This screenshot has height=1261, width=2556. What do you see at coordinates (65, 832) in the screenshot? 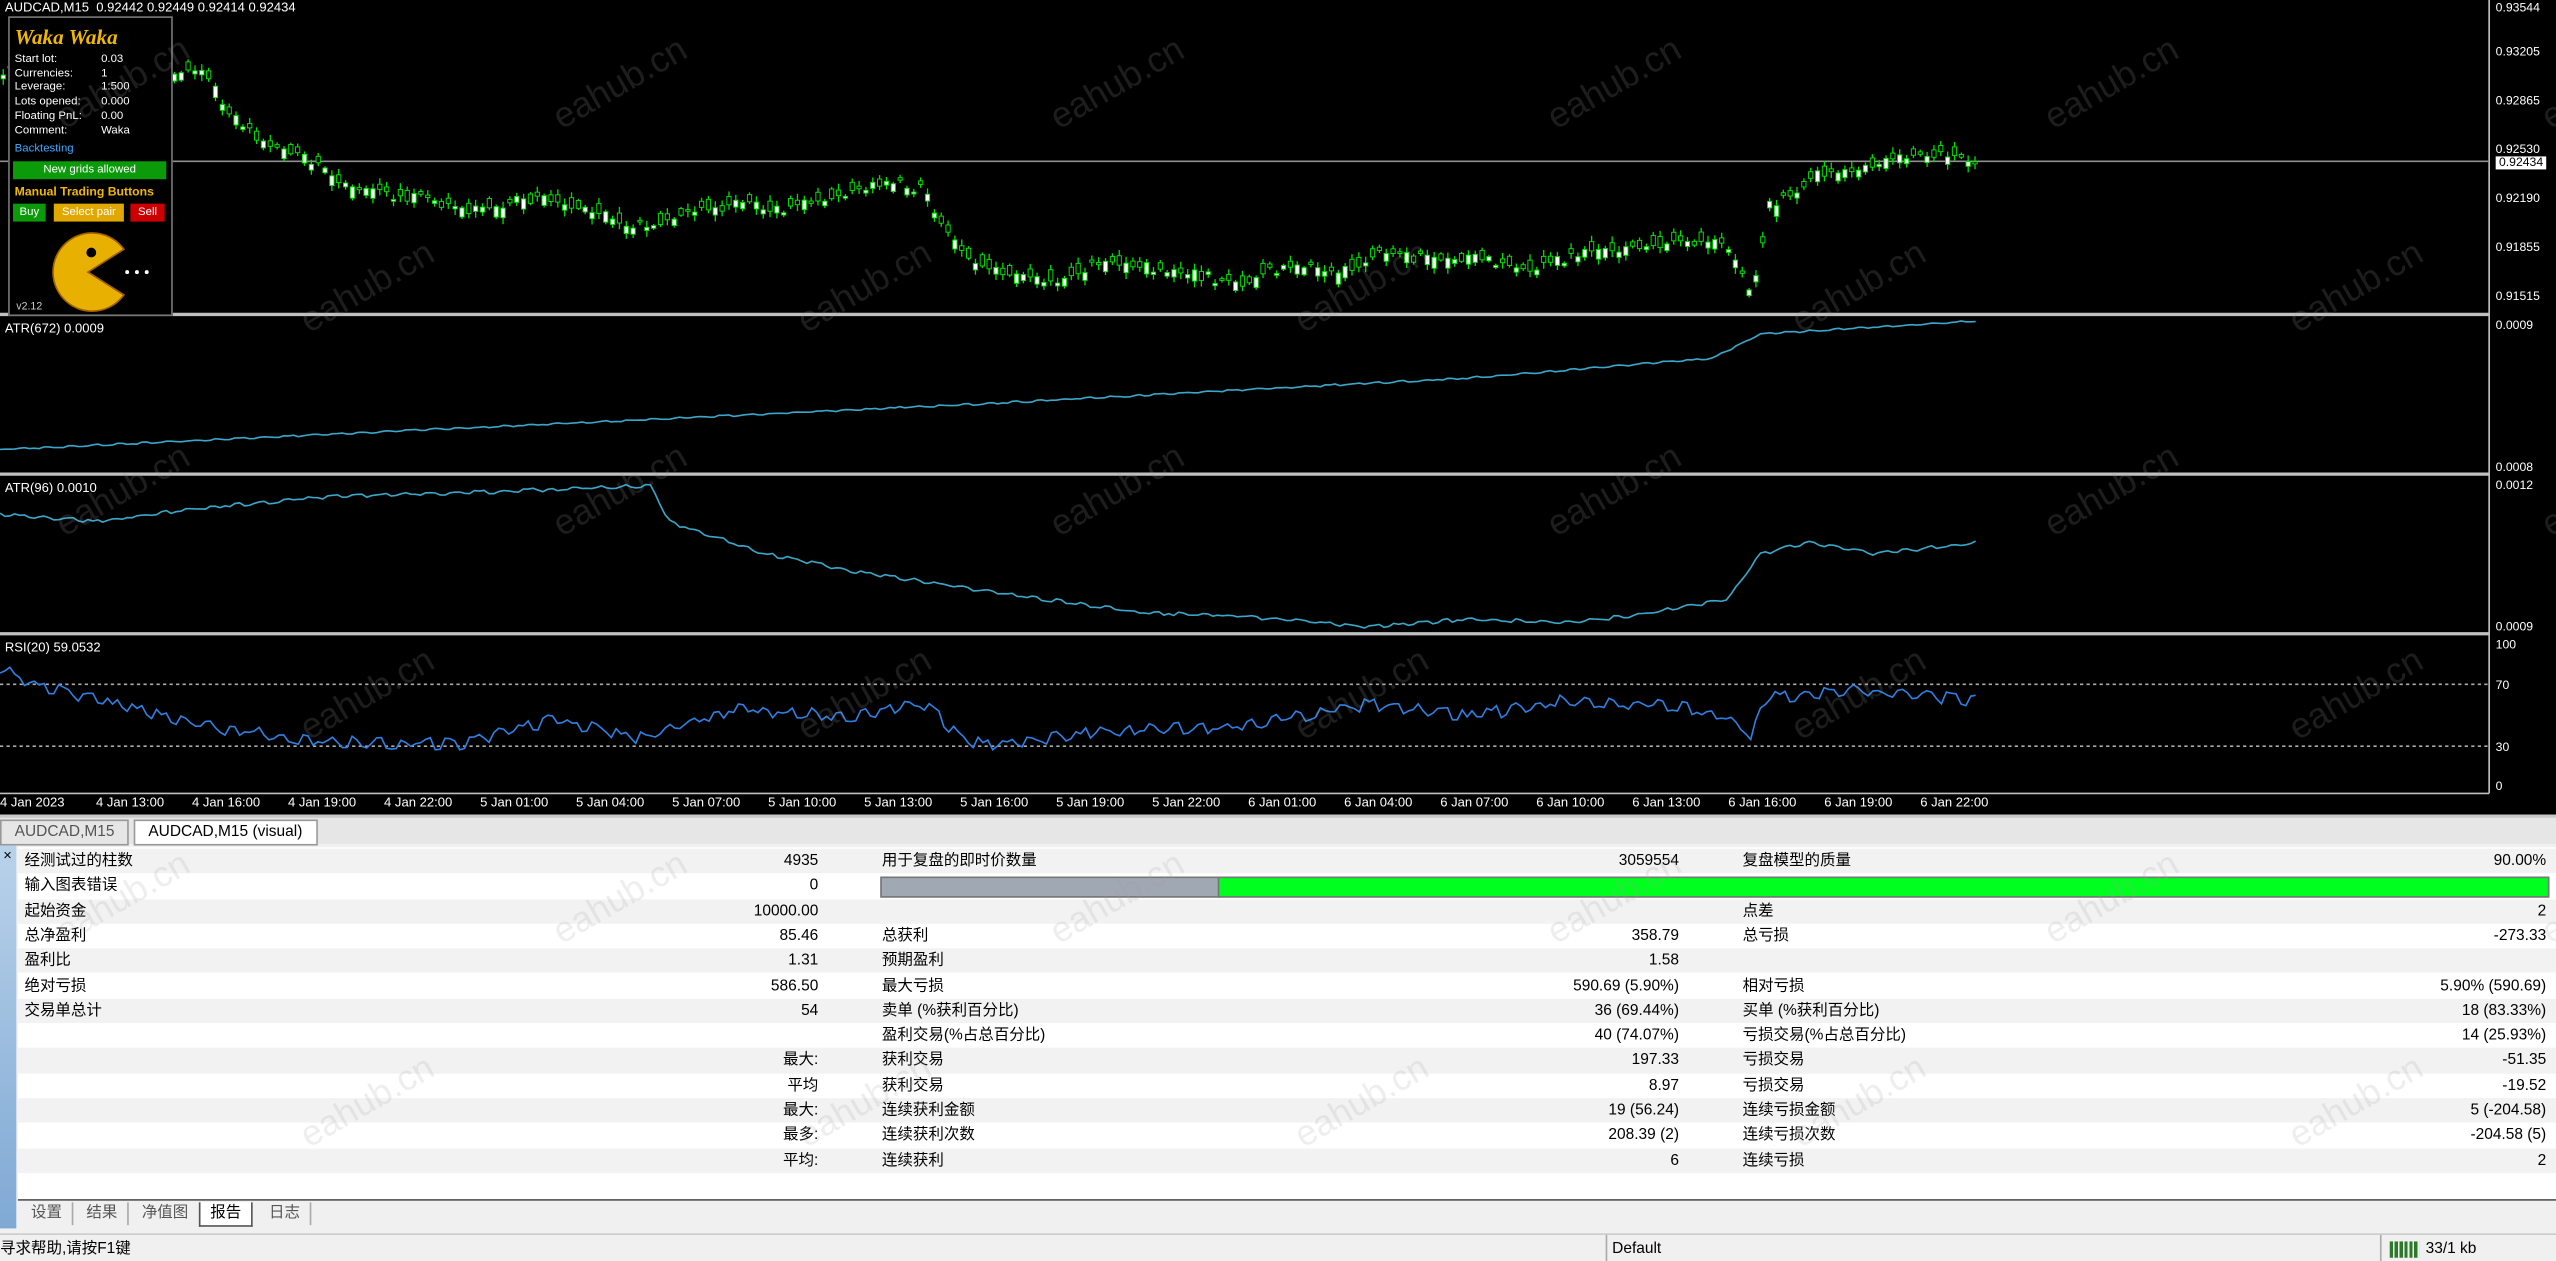
I see `chart-tab: AUDCAD,M15` at bounding box center [65, 832].